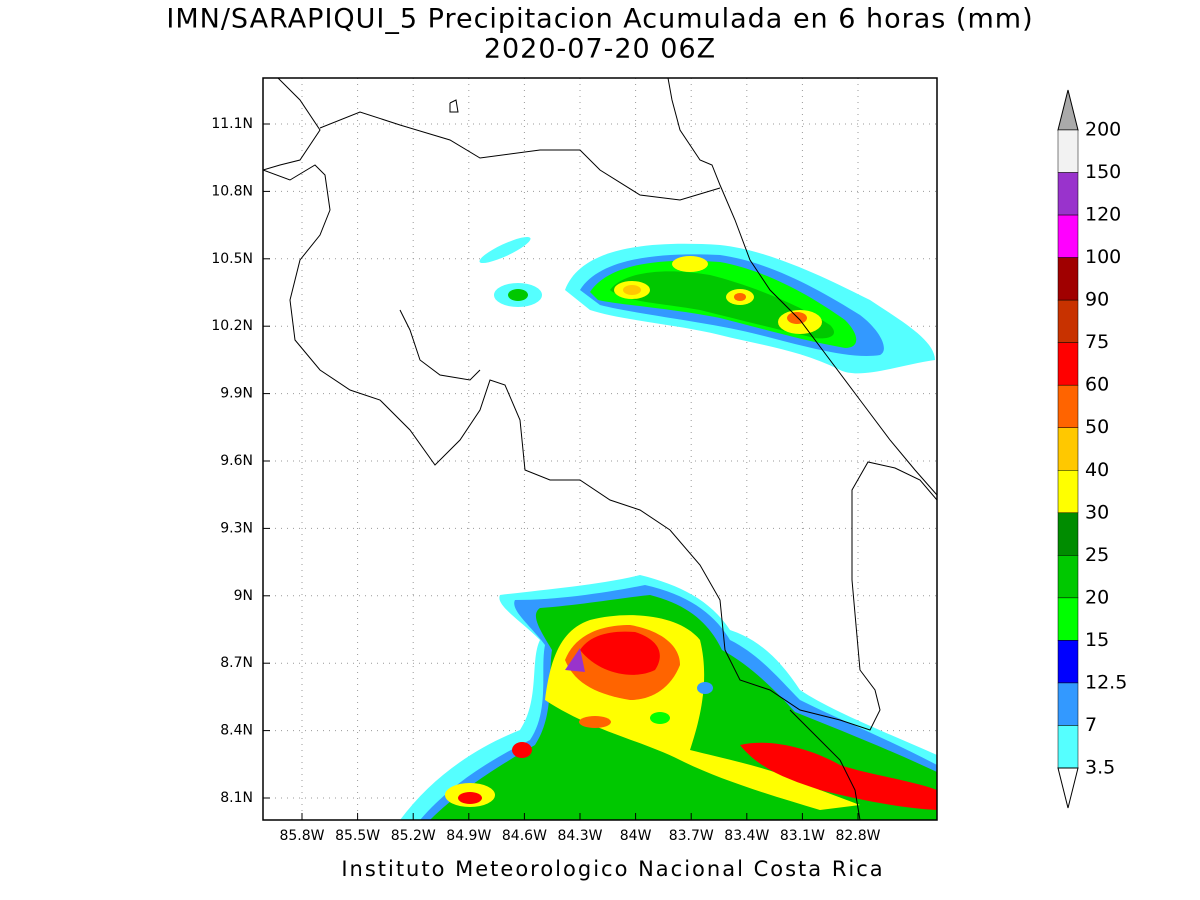 The width and height of the screenshot is (1200, 900). What do you see at coordinates (1097, 470) in the screenshot?
I see `colorbar-label: 40` at bounding box center [1097, 470].